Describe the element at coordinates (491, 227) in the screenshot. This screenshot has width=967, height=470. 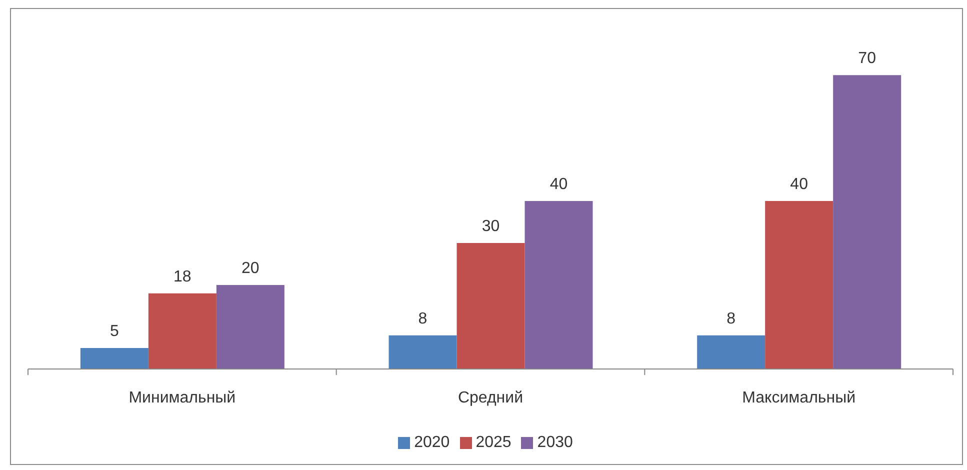
I see `data-label: 30` at that location.